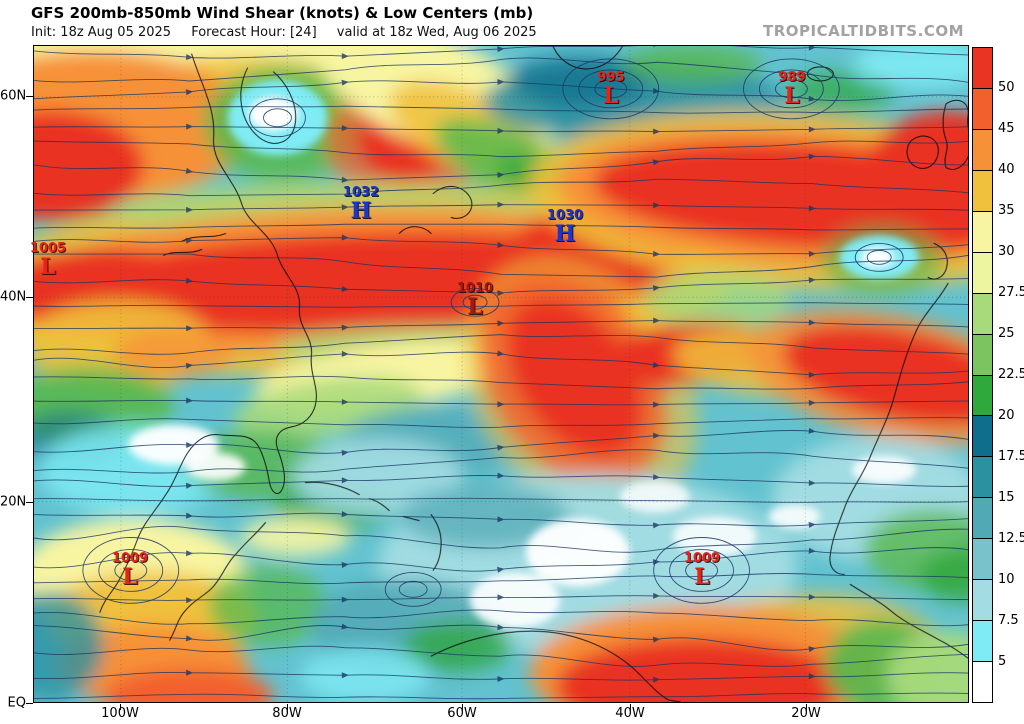  Describe the element at coordinates (13, 297) in the screenshot. I see `lat-tick-label-40n: 40N` at that location.